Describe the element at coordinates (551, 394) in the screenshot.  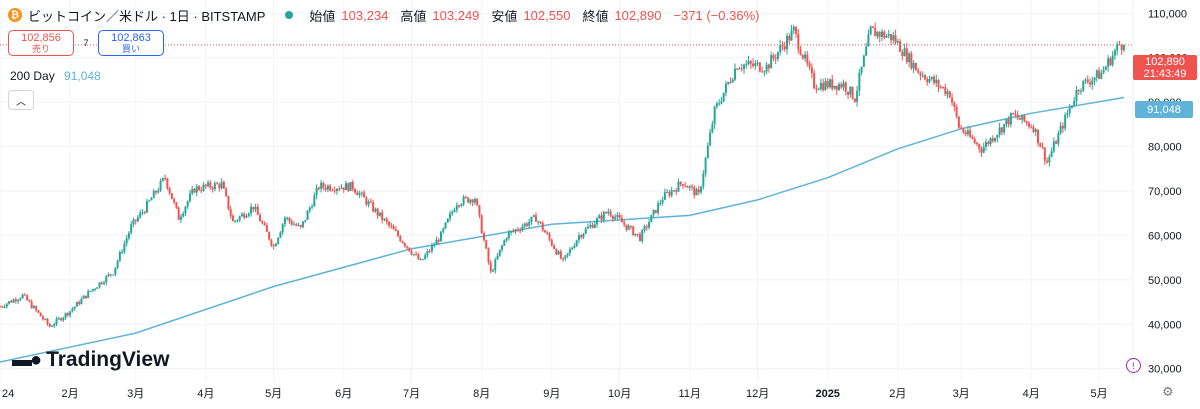
I see `x-tick-label: 9月` at that location.